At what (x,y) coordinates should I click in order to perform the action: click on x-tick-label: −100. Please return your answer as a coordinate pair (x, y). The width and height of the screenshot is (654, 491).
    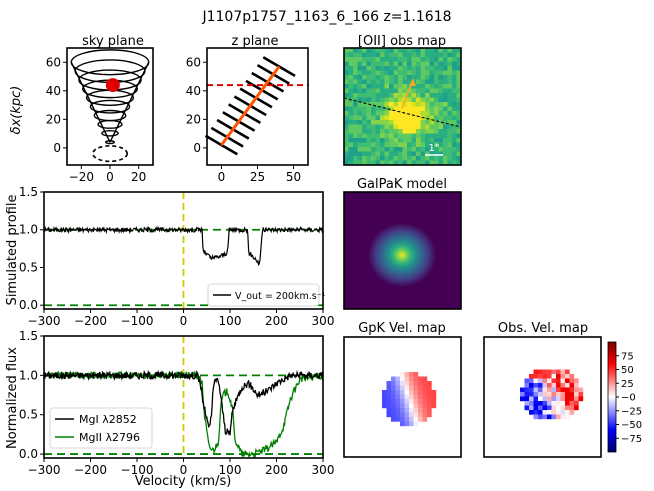
    Looking at the image, I should click on (137, 321).